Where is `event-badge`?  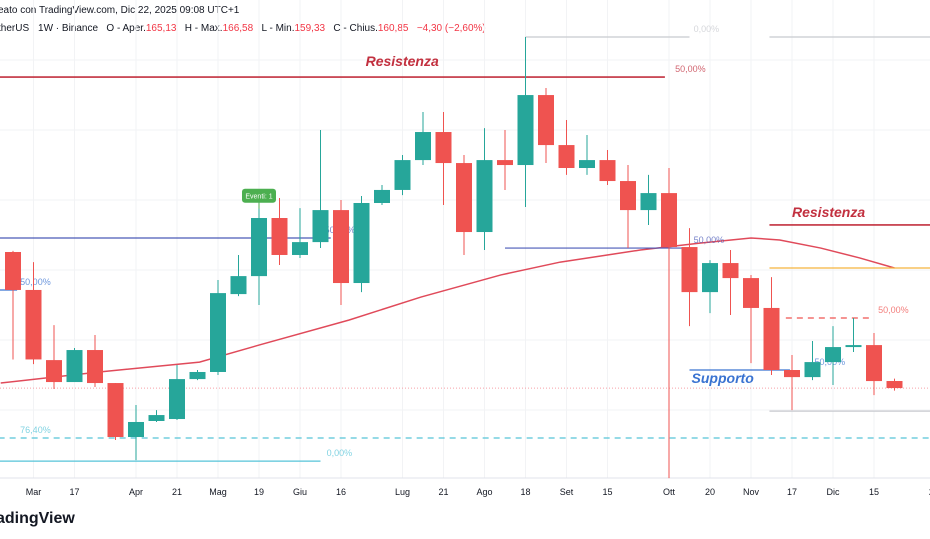 event-badge is located at coordinates (259, 195).